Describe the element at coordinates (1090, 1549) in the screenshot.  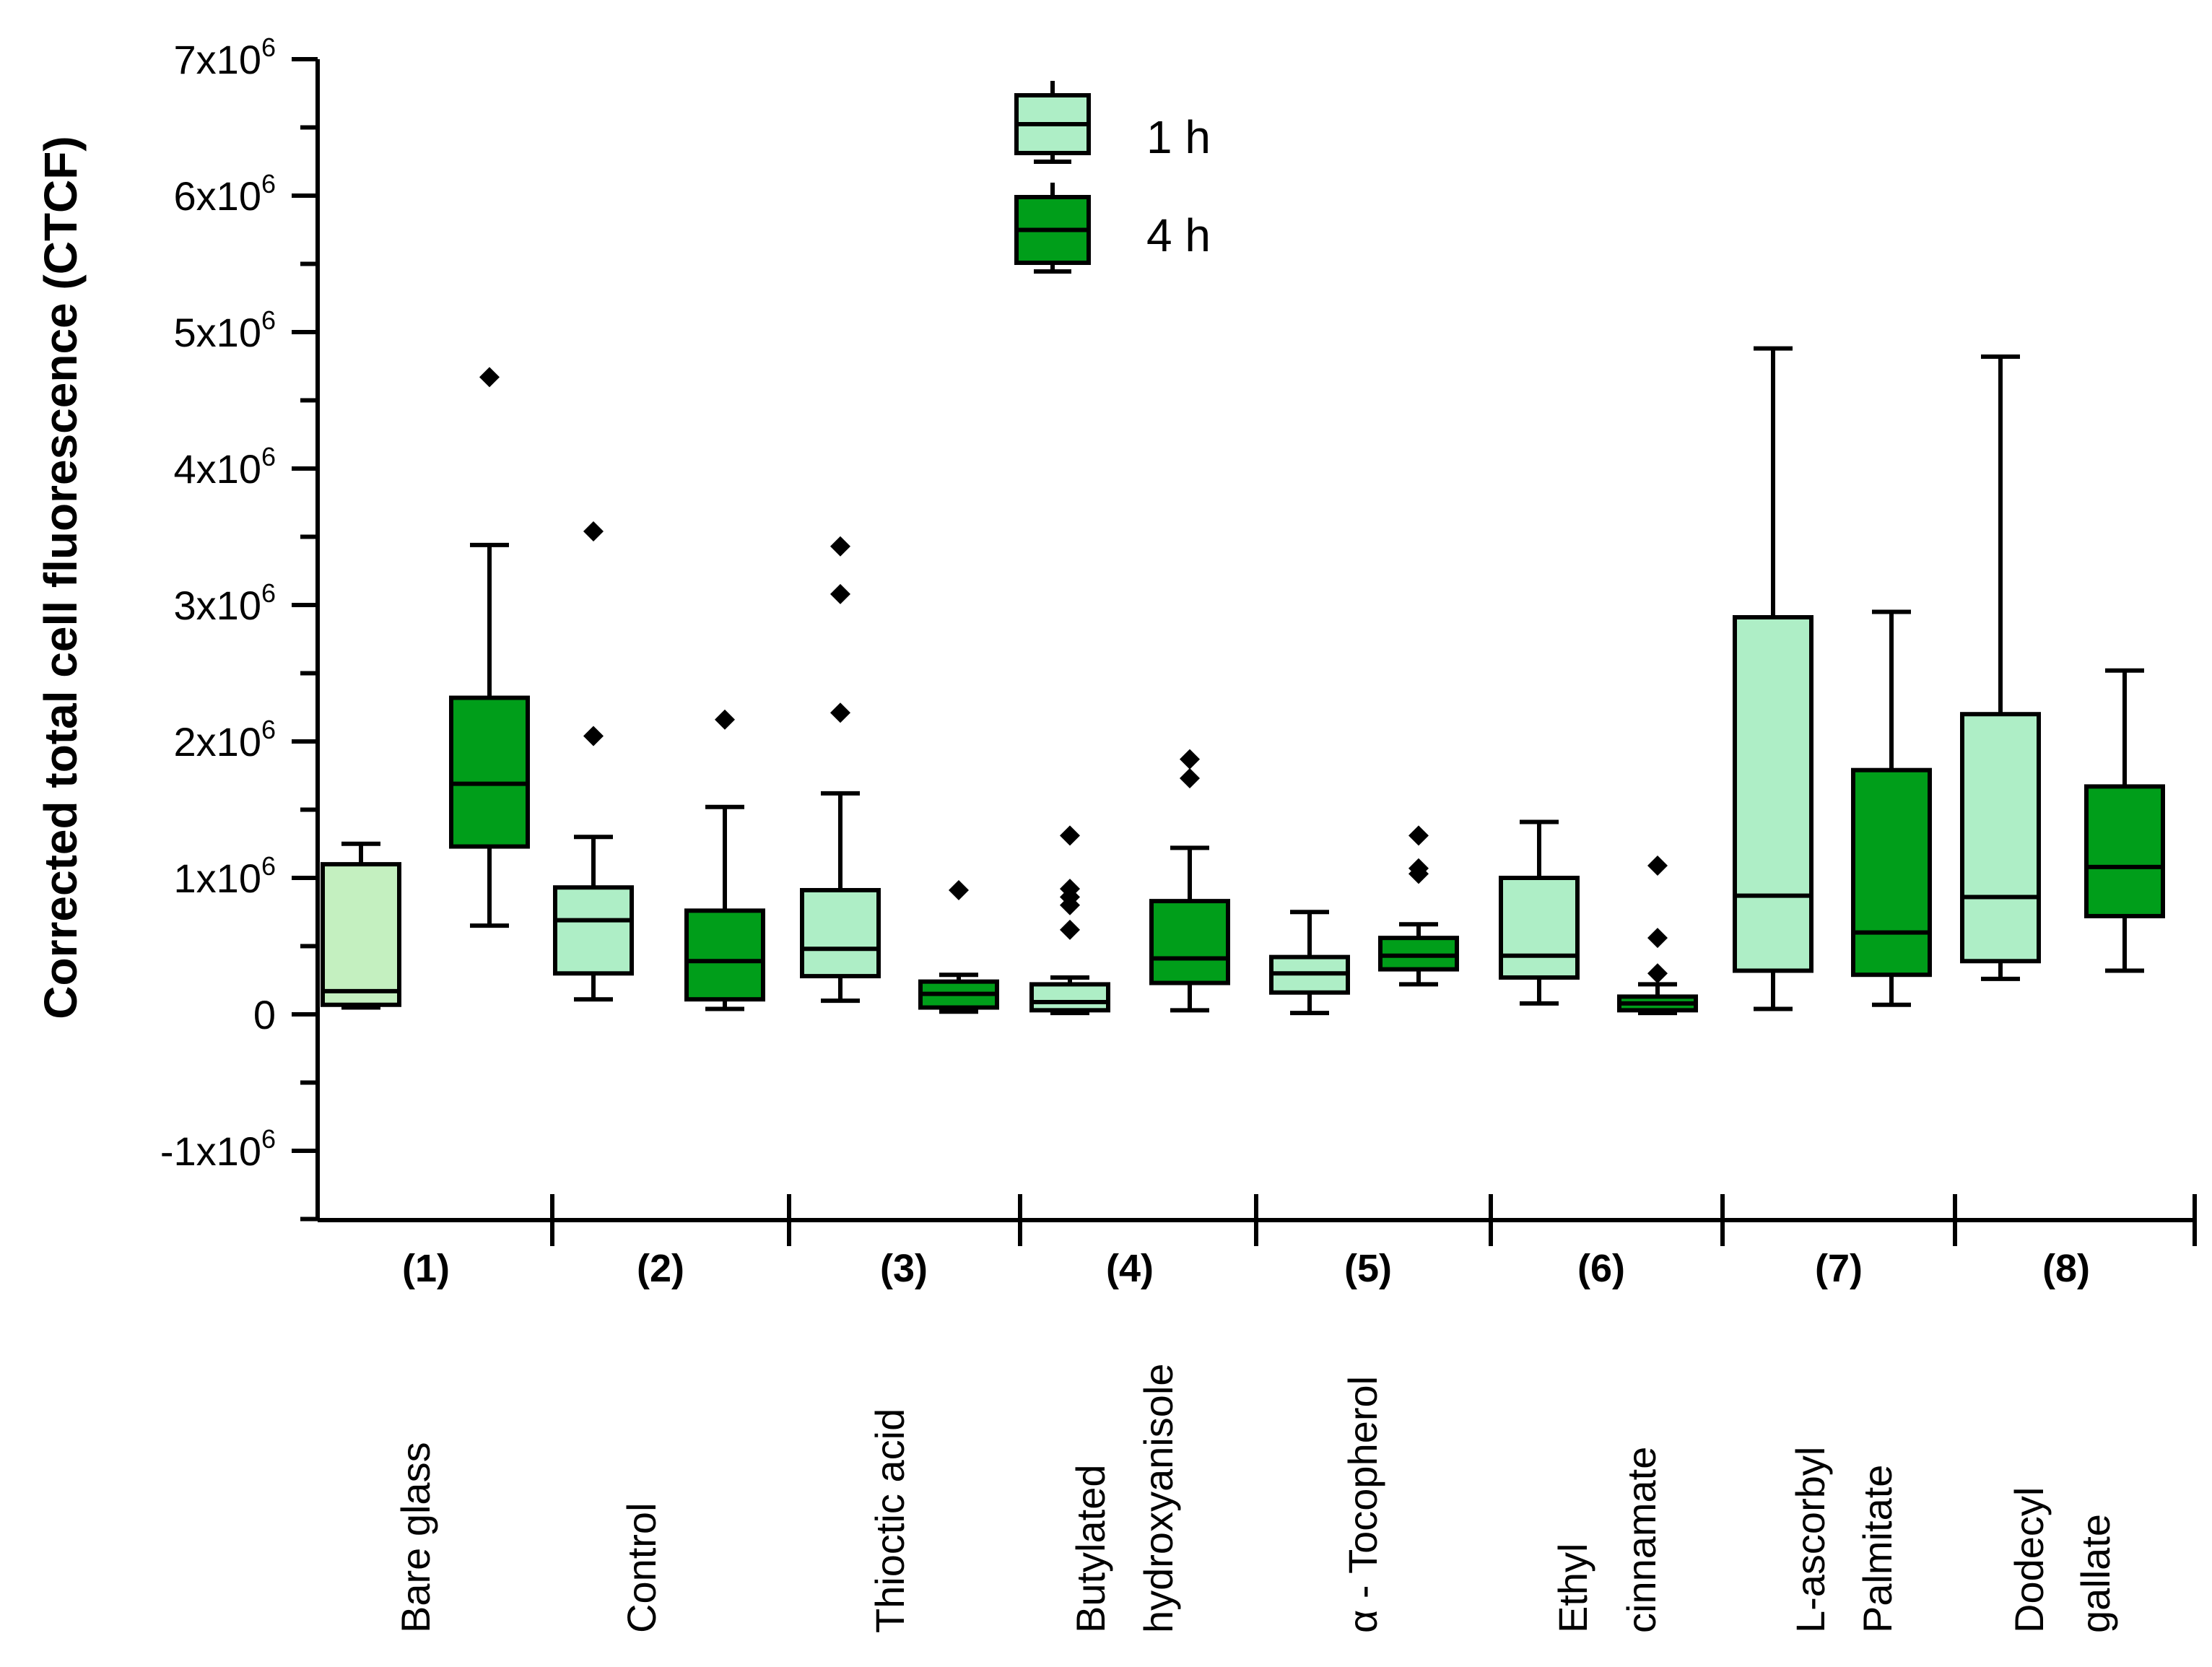
I see `category-name: Butylated` at that location.